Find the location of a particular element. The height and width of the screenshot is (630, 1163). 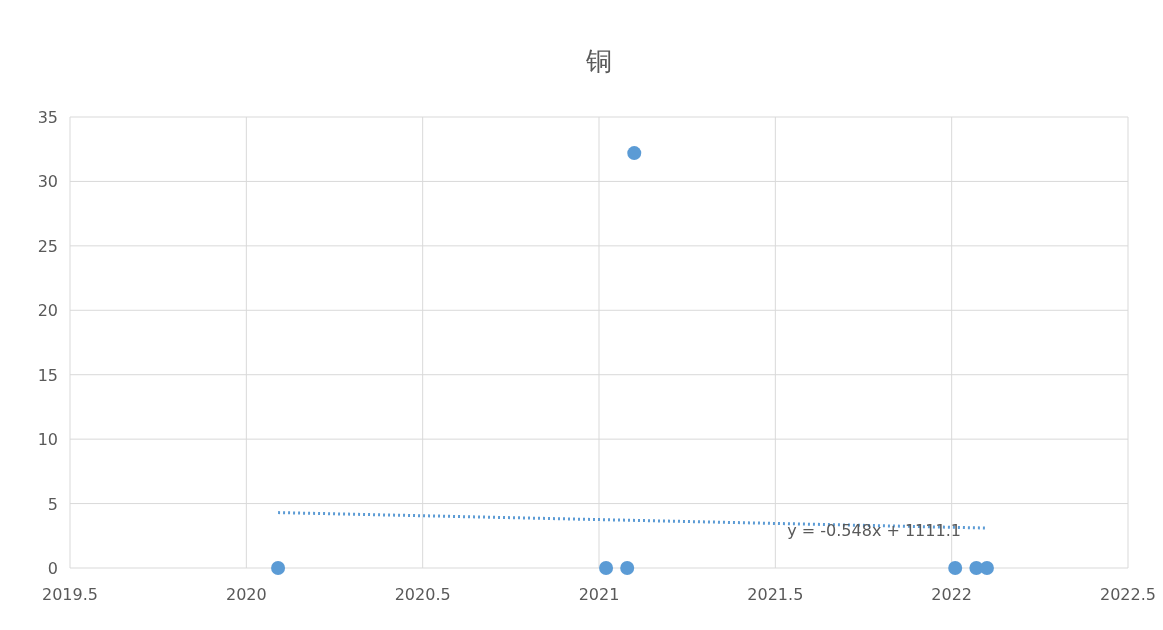

y-tick-label: 15 is located at coordinates (47, 375).